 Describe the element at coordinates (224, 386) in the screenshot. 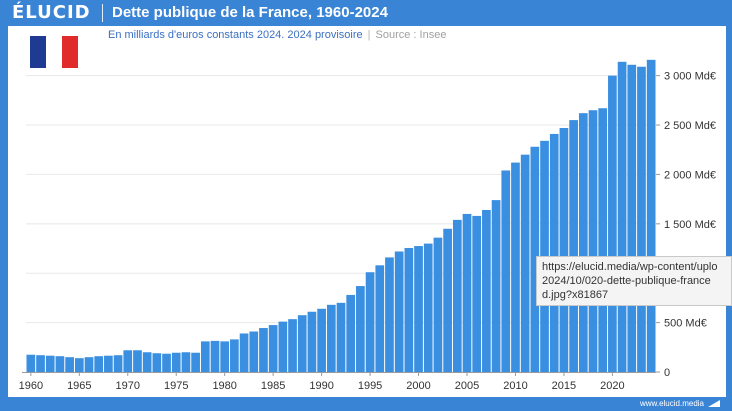

I see `x-tick-label: 1980` at that location.